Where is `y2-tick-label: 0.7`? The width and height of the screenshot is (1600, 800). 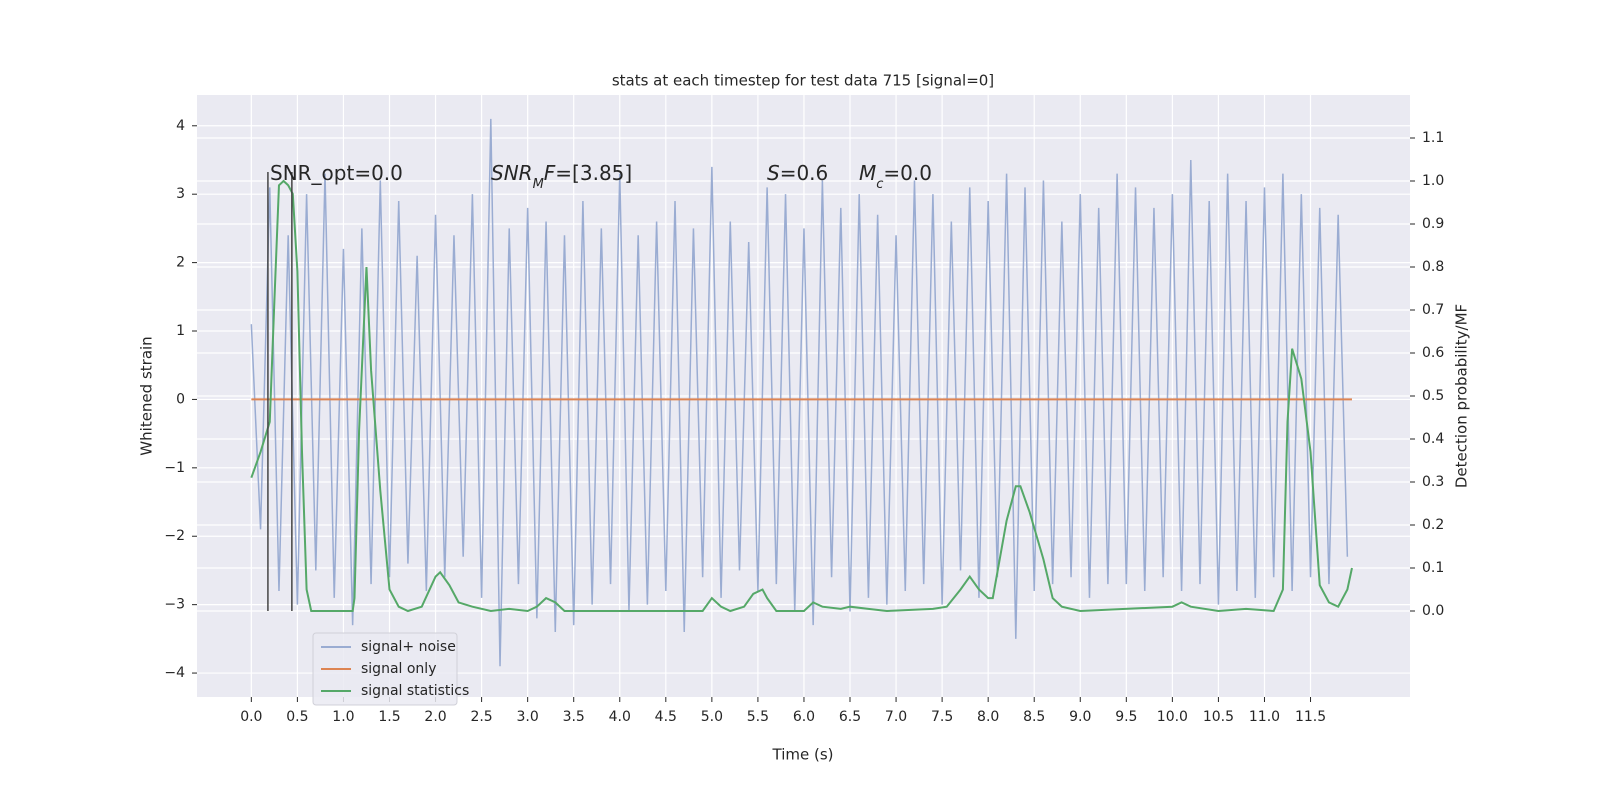 y2-tick-label: 0.7 is located at coordinates (1433, 310).